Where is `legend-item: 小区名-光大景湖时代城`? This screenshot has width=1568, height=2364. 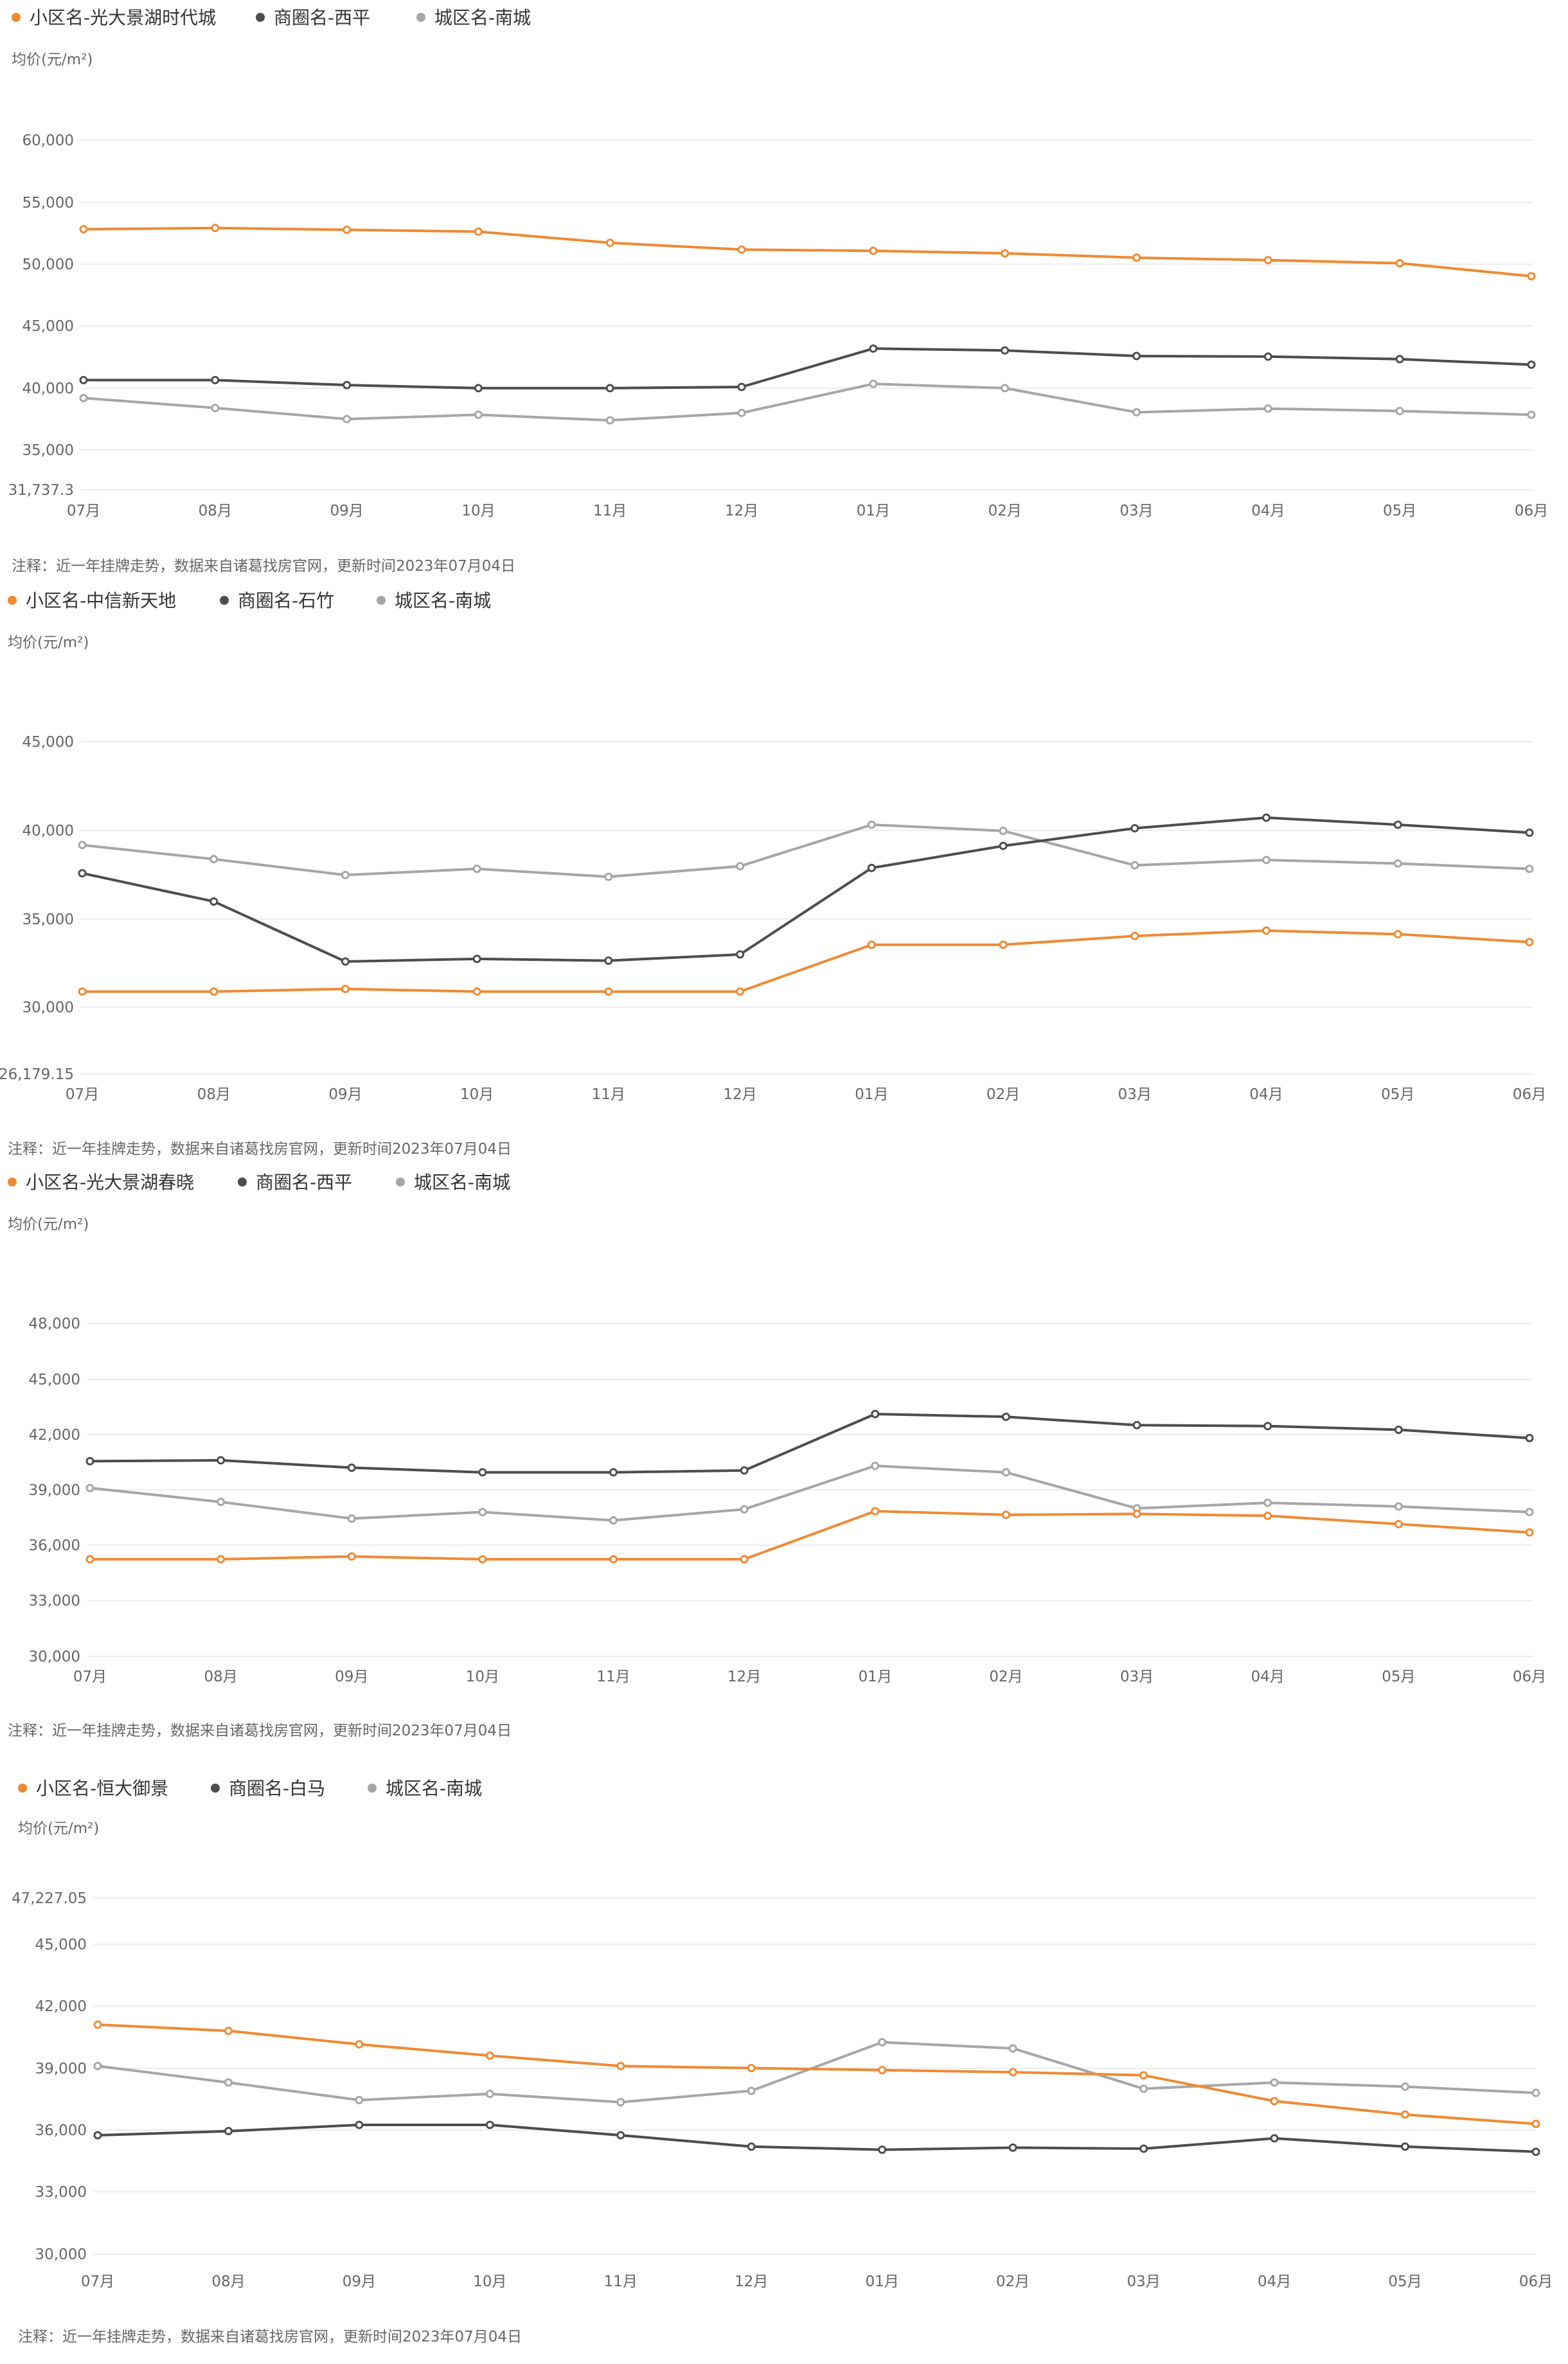
legend-item: 小区名-光大景湖时代城 is located at coordinates (114, 17).